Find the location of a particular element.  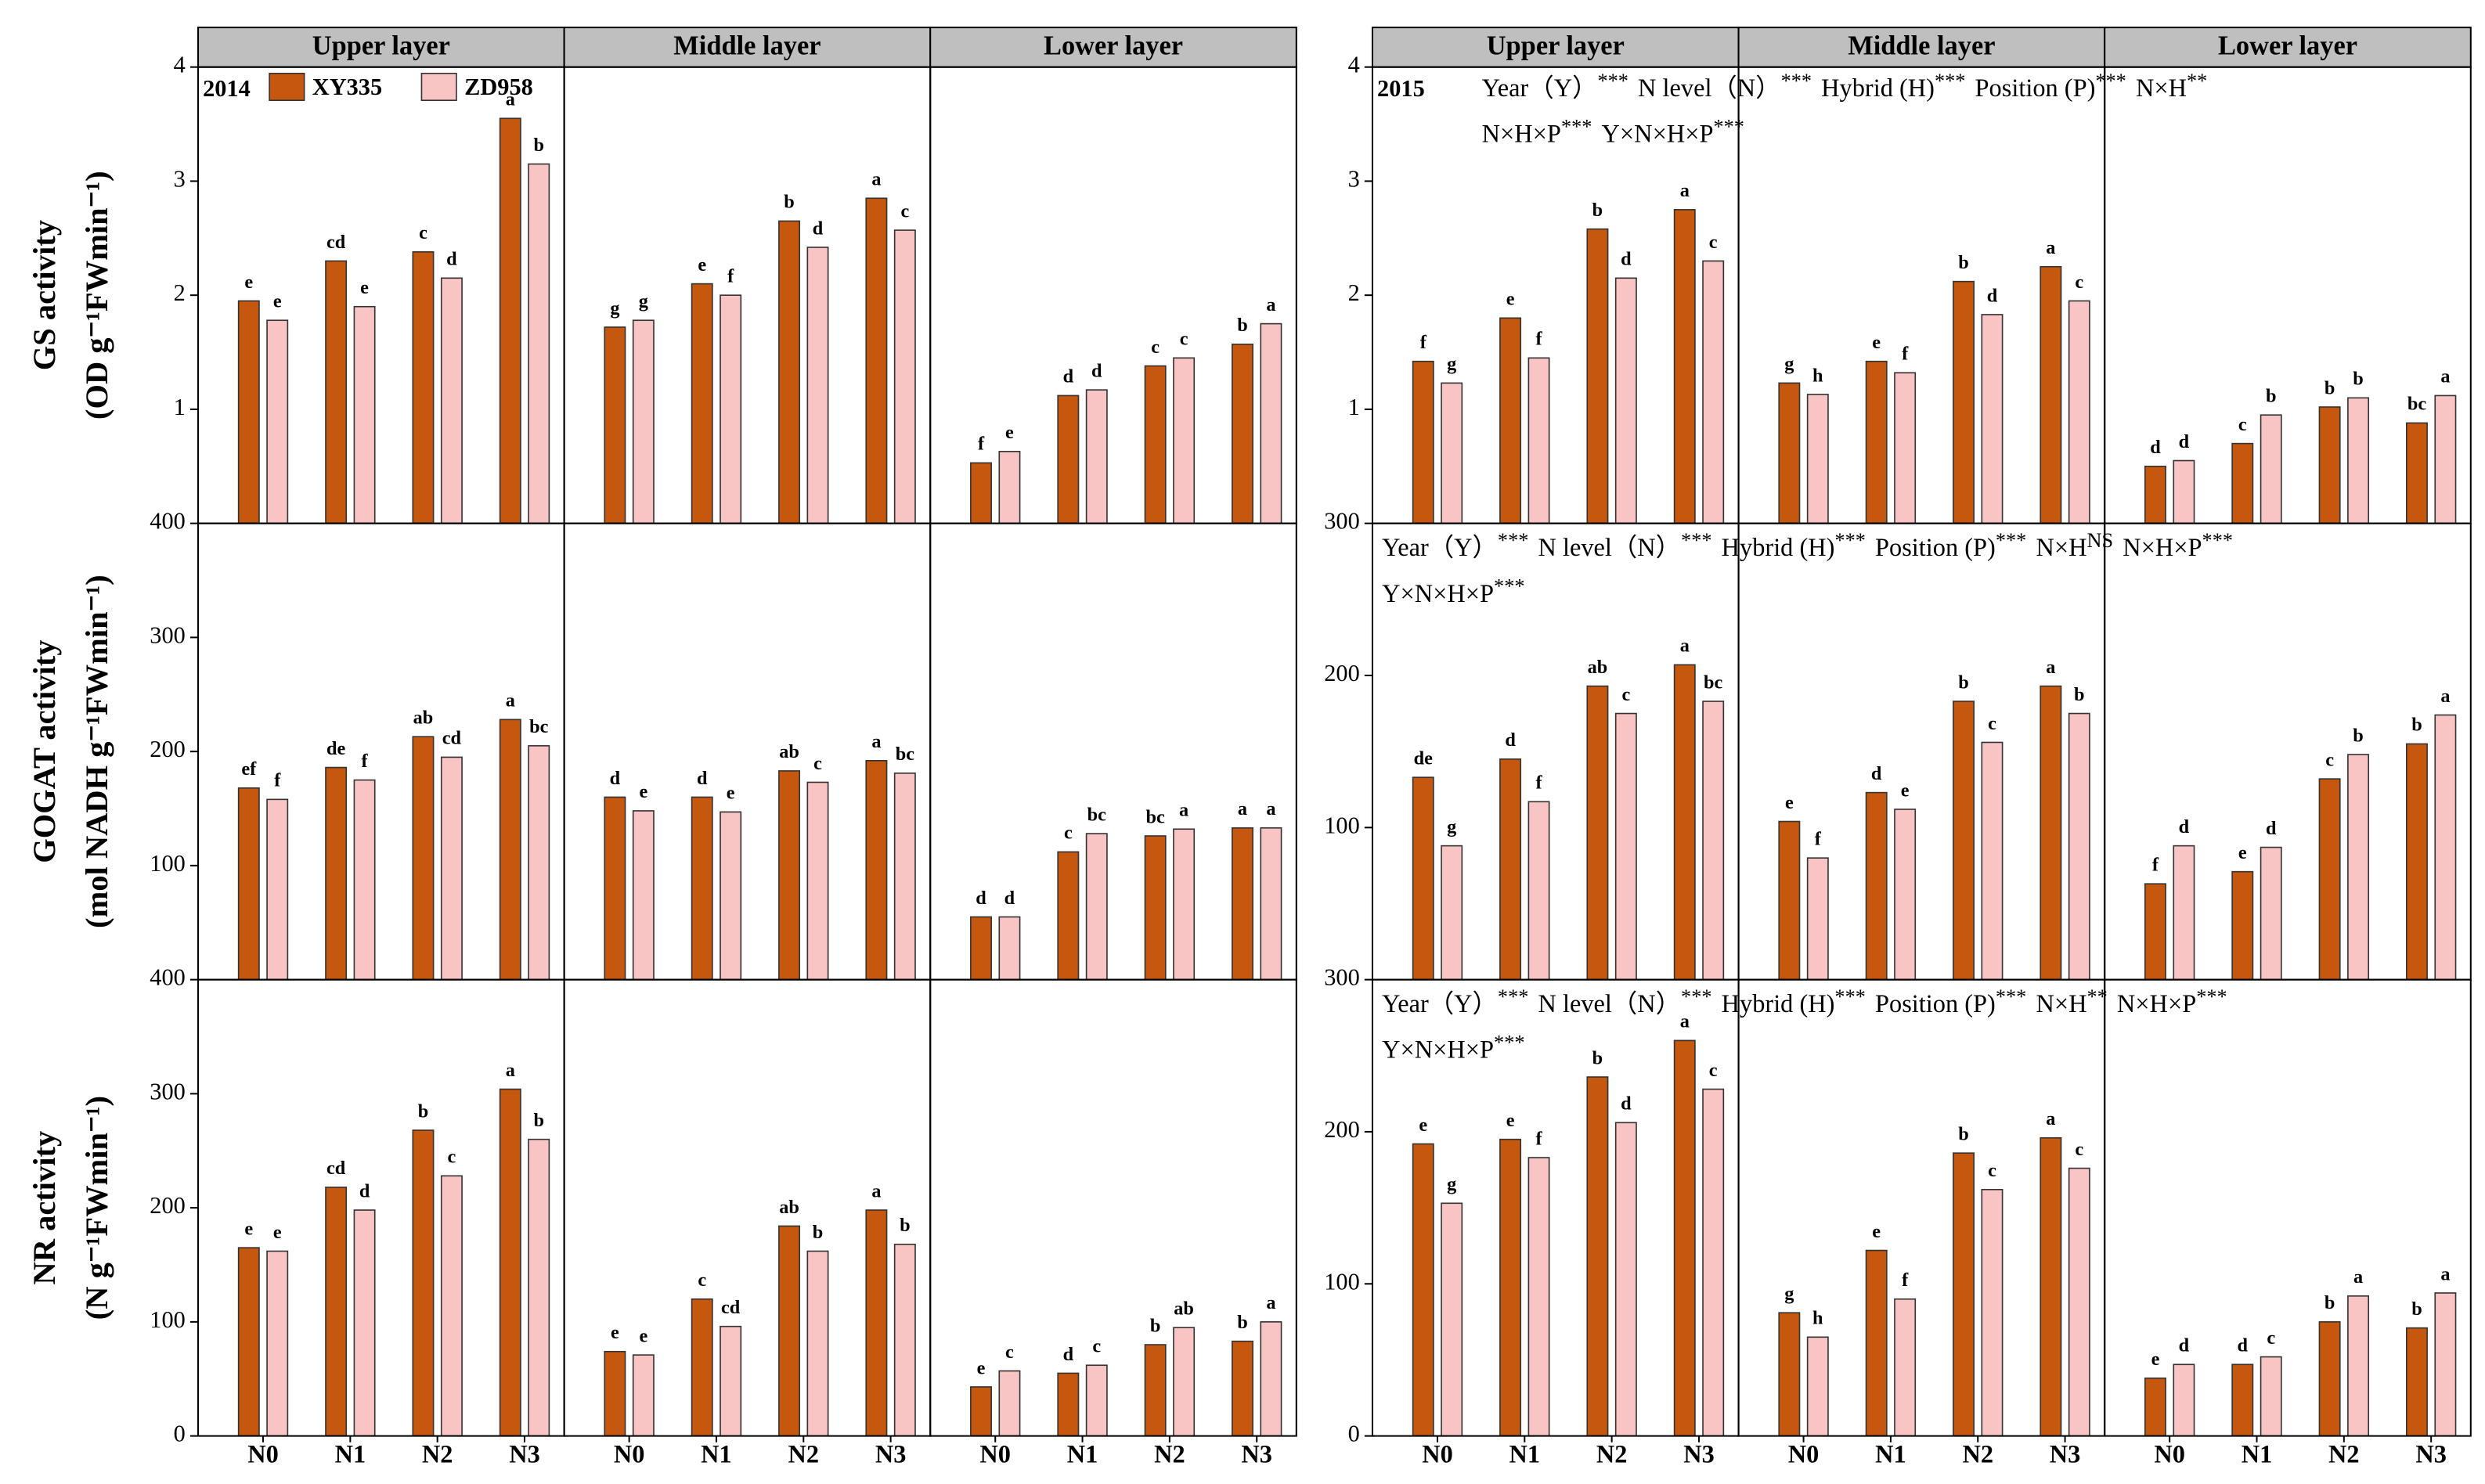

y-tick-label: 200 is located at coordinates (1342, 673).